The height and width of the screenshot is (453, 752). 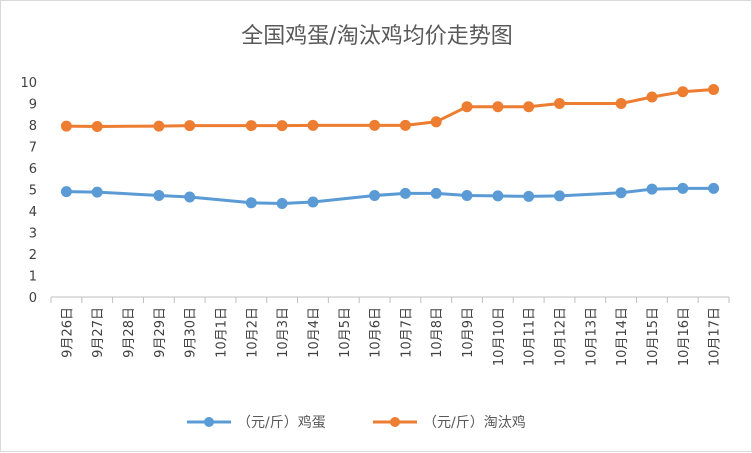 I want to click on x-tick-label: 10月7日, so click(x=406, y=332).